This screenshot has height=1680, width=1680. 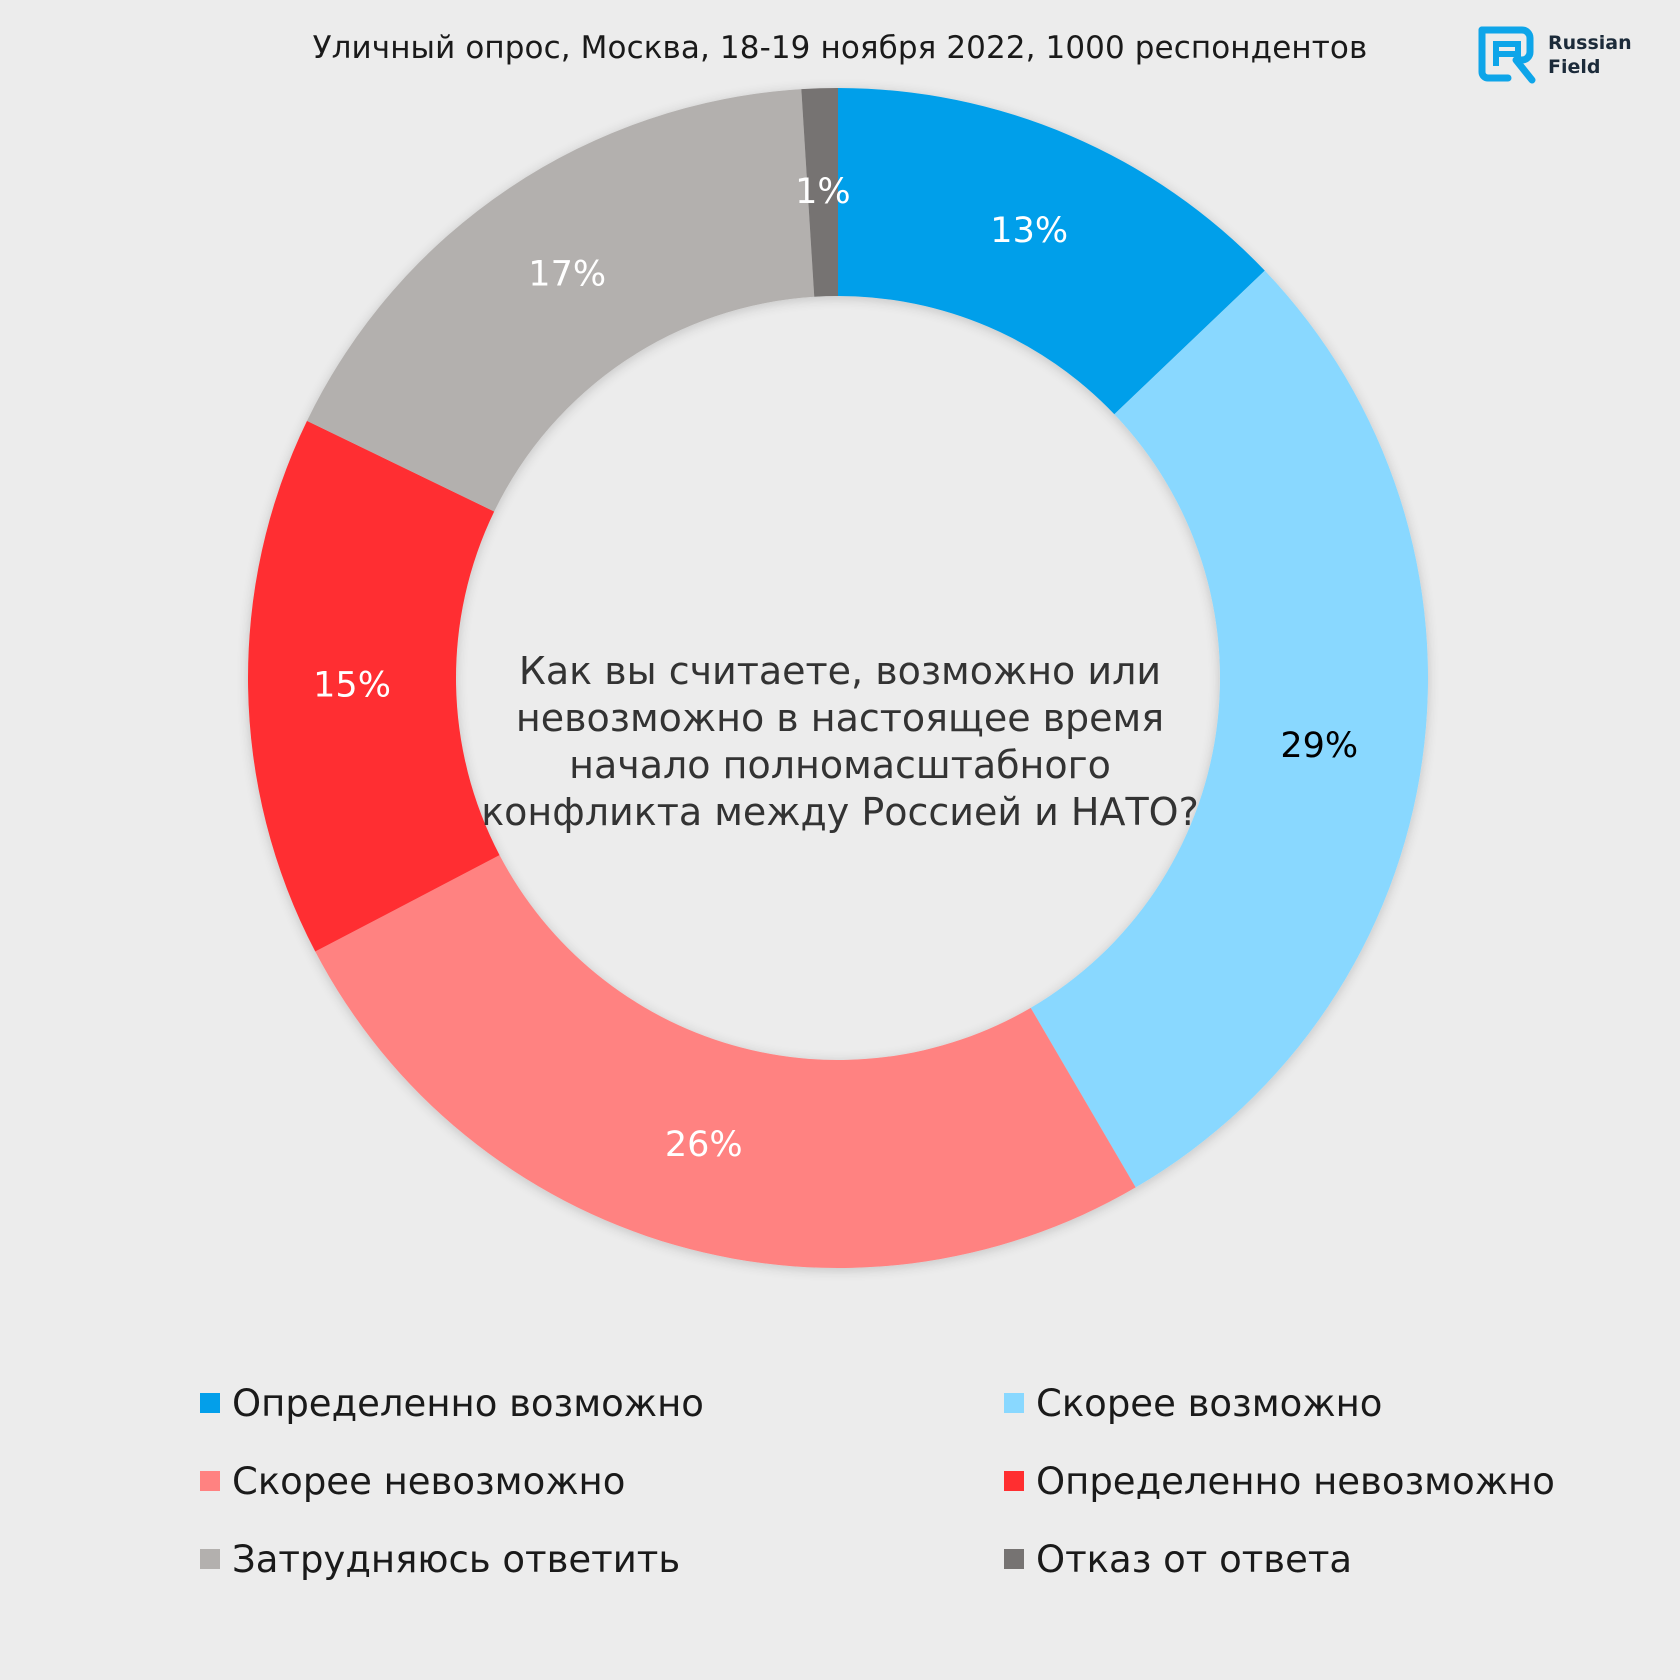 I want to click on slice-value-label-5: 1%, so click(x=823, y=192).